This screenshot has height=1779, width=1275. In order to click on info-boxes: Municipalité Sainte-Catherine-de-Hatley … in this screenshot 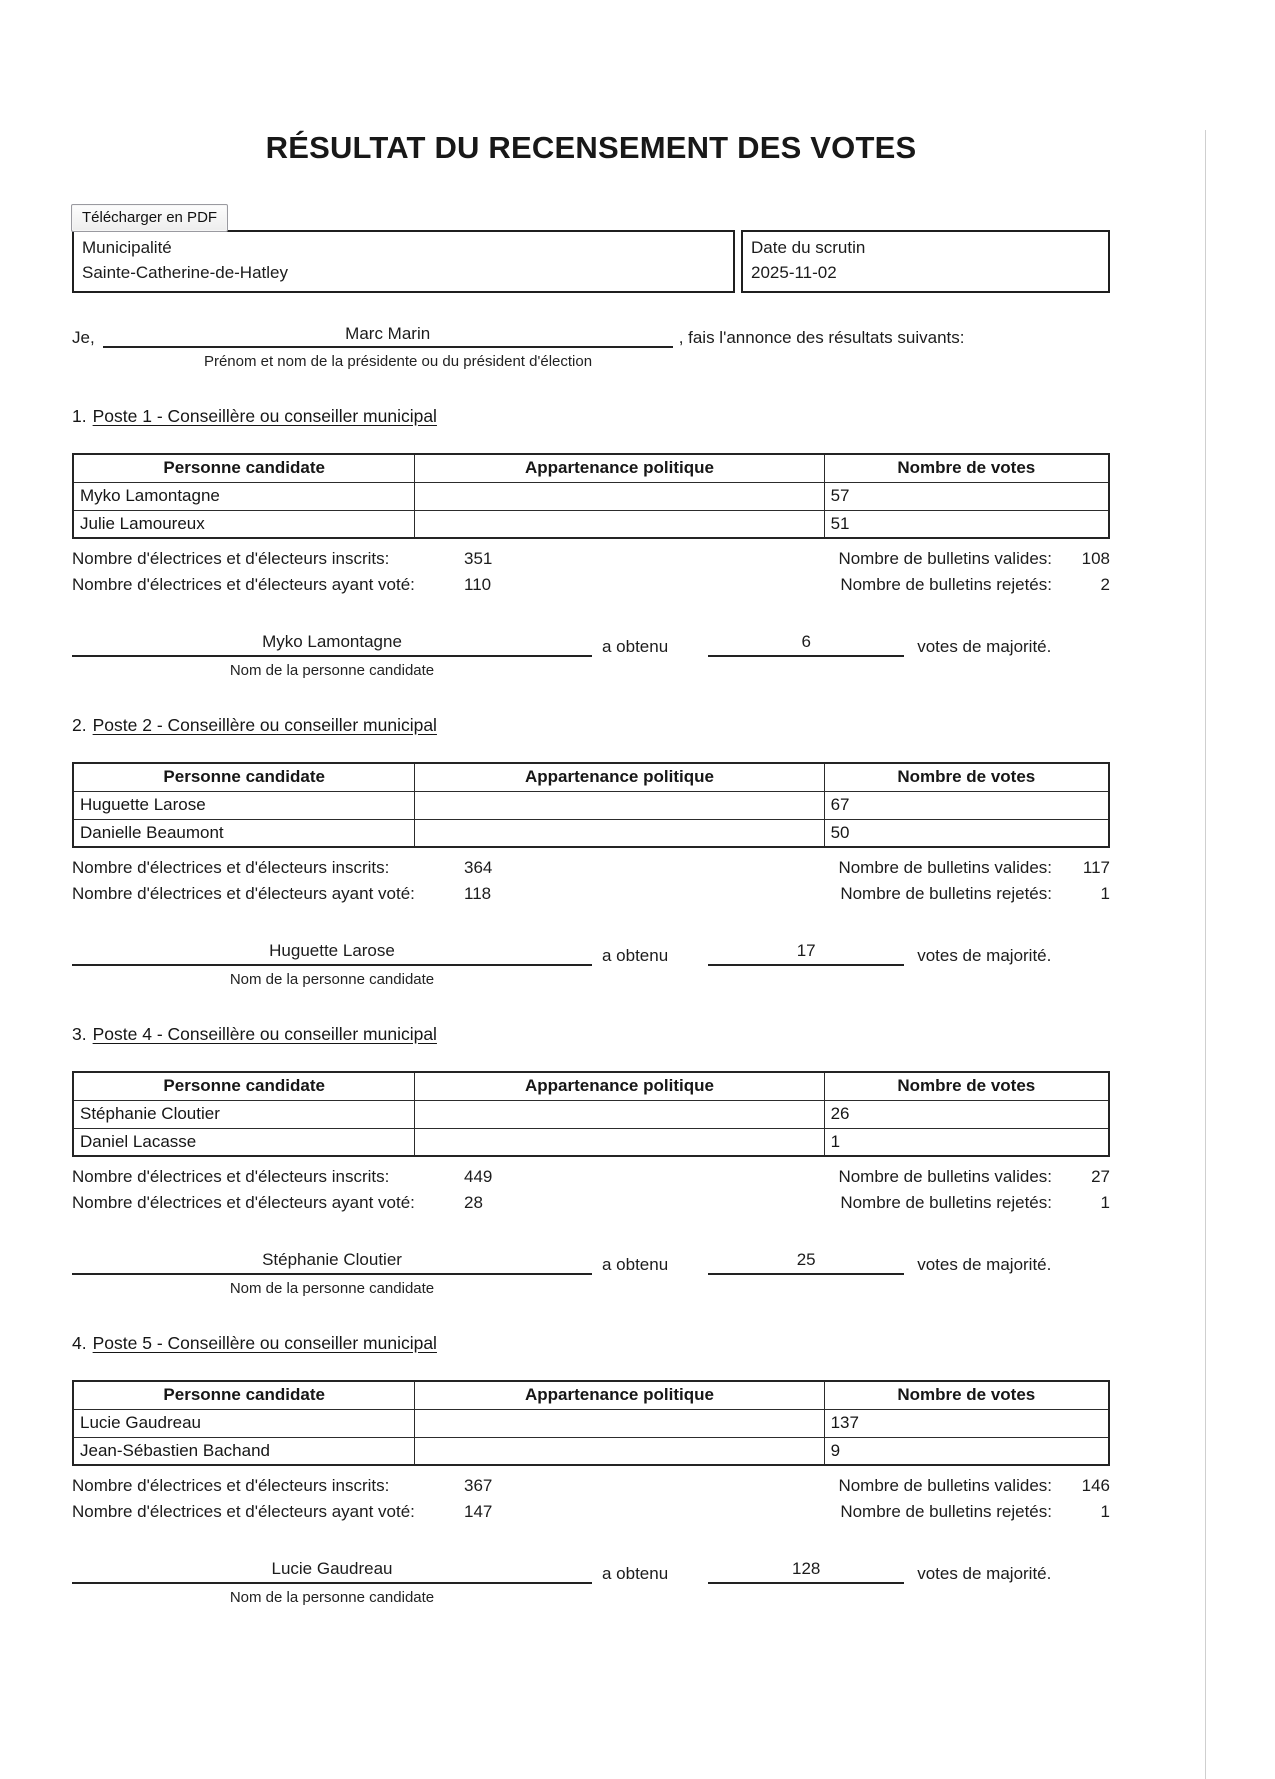, I will do `click(591, 261)`.